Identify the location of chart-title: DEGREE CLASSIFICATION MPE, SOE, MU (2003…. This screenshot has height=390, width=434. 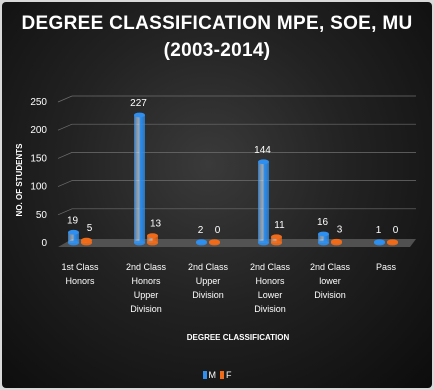
(217, 37).